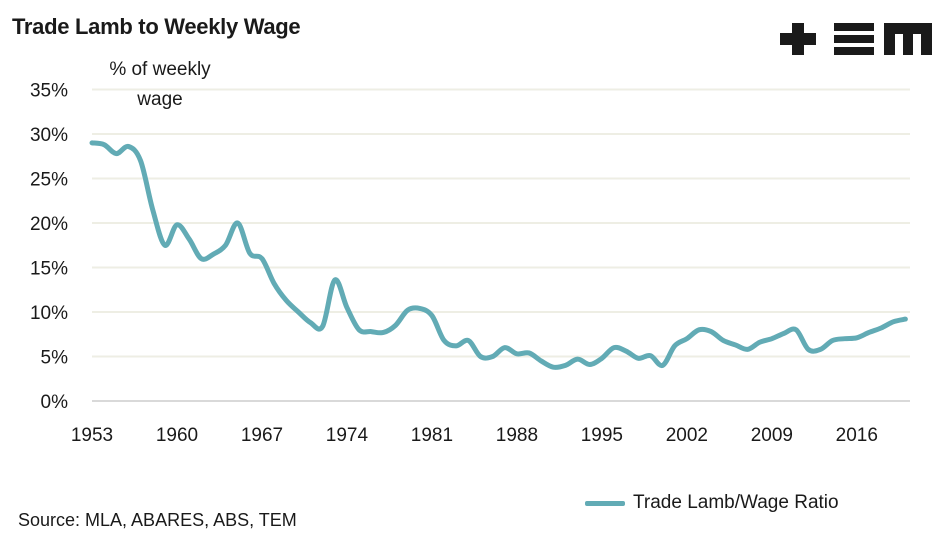  I want to click on y-tick-label: 15%, so click(49, 269).